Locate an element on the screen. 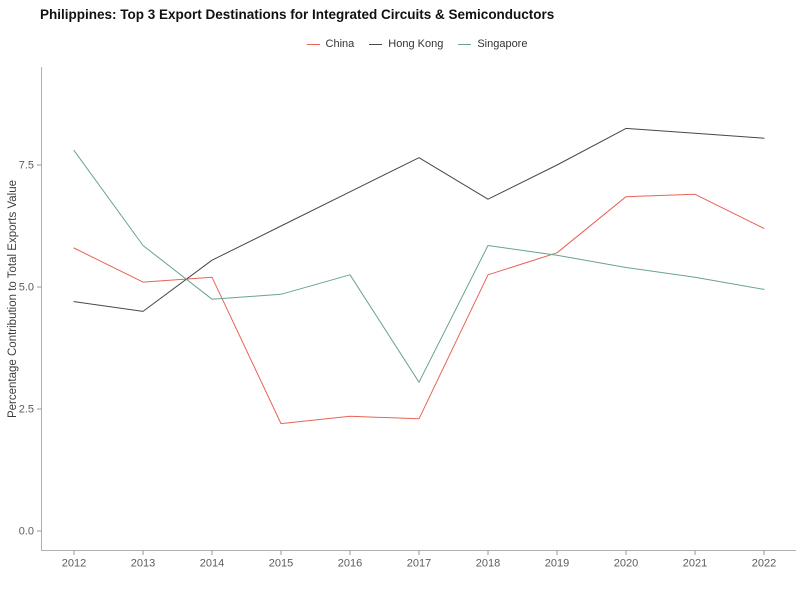 The height and width of the screenshot is (589, 800). x-tick-label: 2018 is located at coordinates (488, 564).